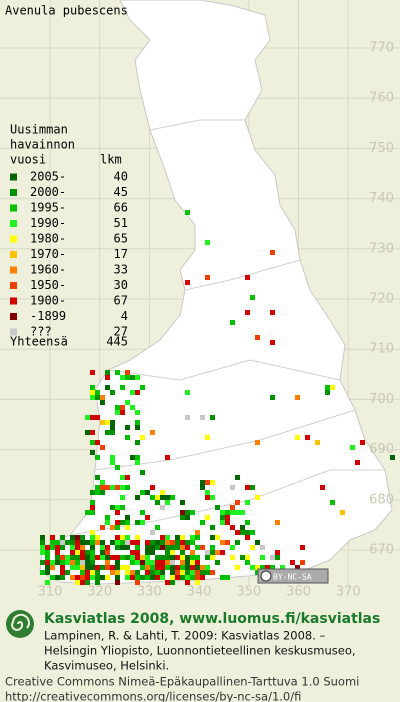 Image resolution: width=400 pixels, height=702 pixels. I want to click on legend-header: lkm, so click(111, 160).